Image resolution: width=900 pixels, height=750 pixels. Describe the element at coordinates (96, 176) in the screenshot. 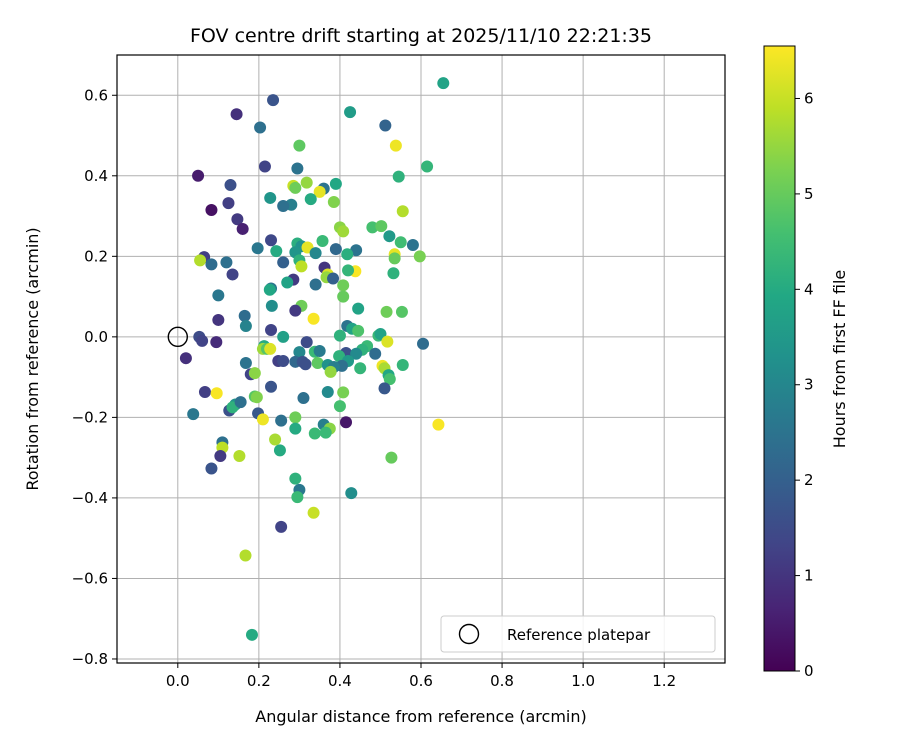

I see `y-tick-label: 0.4` at that location.